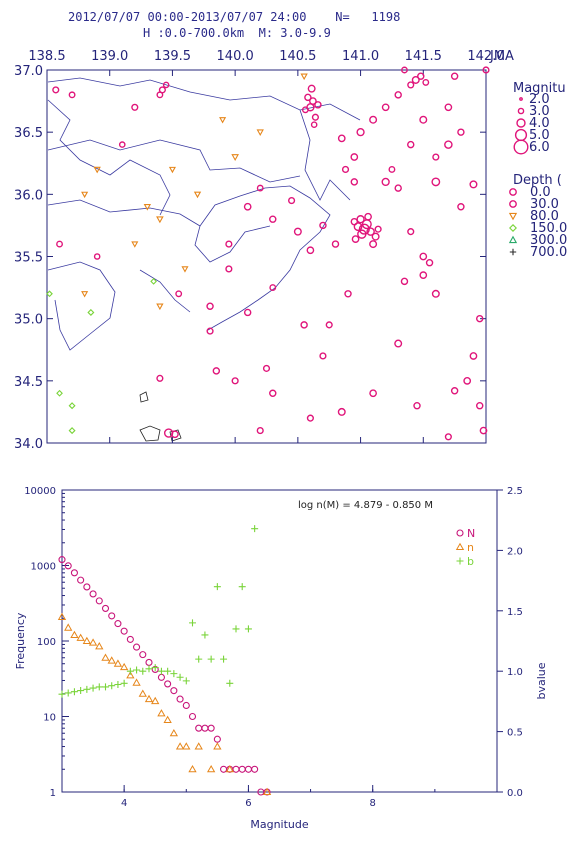 Image resolution: width=588 pixels, height=863 pixels. I want to click on depth-legend-label: 300.0, so click(548, 240).